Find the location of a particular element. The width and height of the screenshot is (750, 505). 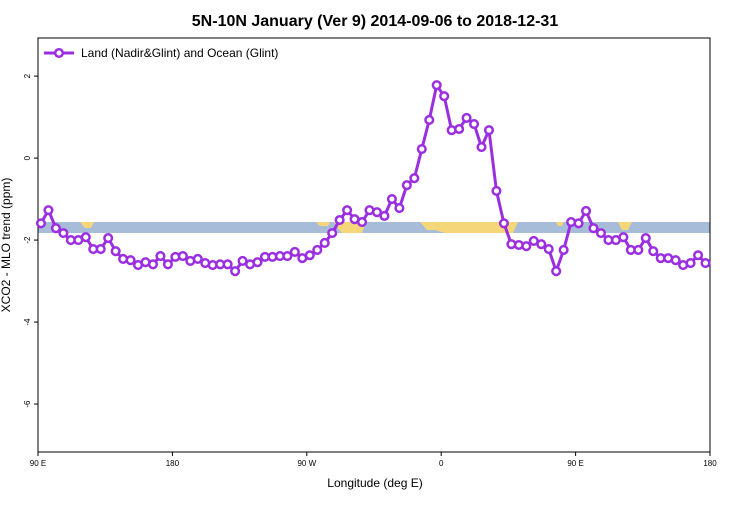

y-tick-label: -4 is located at coordinates (27, 322).